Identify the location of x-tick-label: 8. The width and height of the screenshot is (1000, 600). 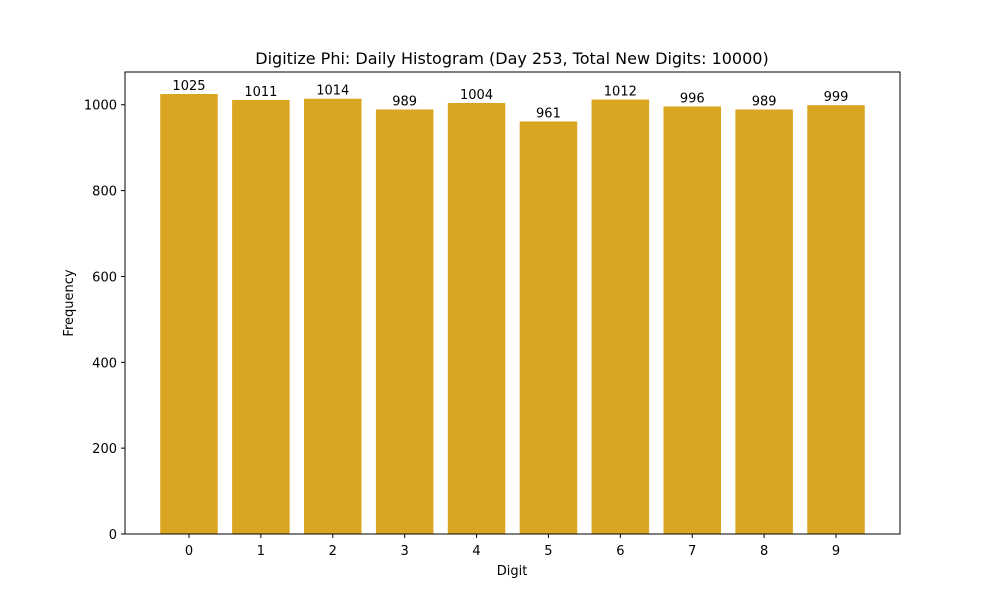
(764, 551).